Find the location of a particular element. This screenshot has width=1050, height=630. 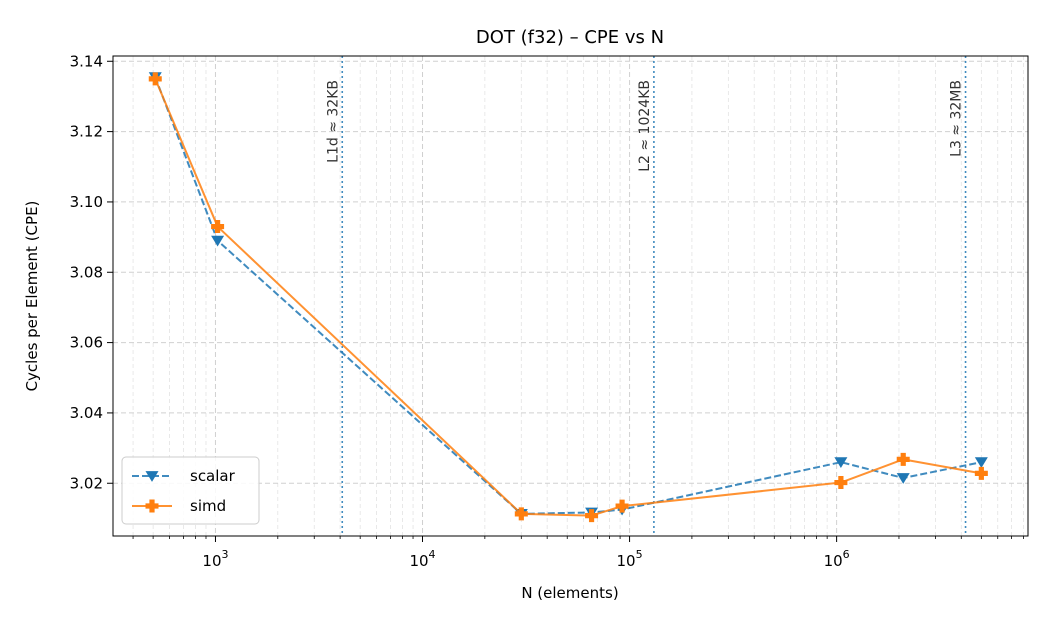

y-axis-label: Cycles per Element (CPE) is located at coordinates (32, 296).